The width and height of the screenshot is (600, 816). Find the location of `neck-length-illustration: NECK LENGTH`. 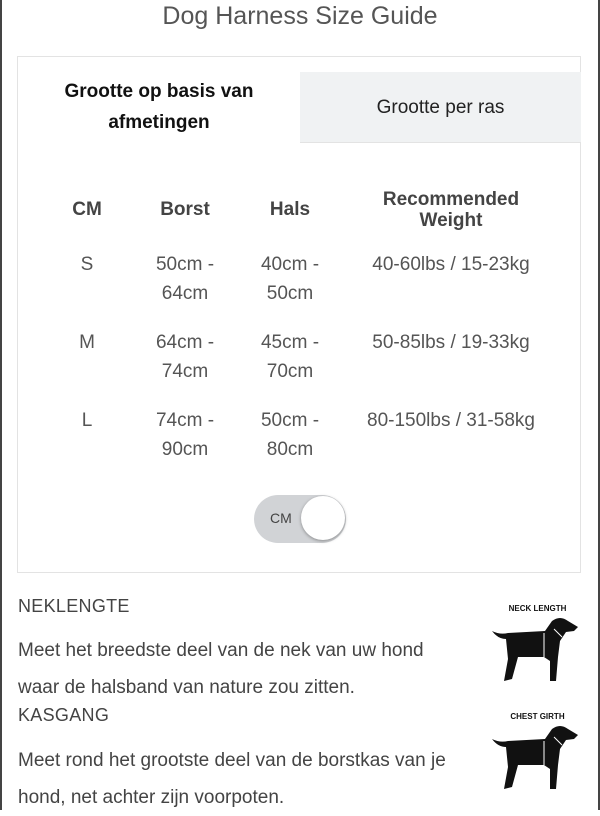

neck-length-illustration: NECK LENGTH is located at coordinates (537, 648).